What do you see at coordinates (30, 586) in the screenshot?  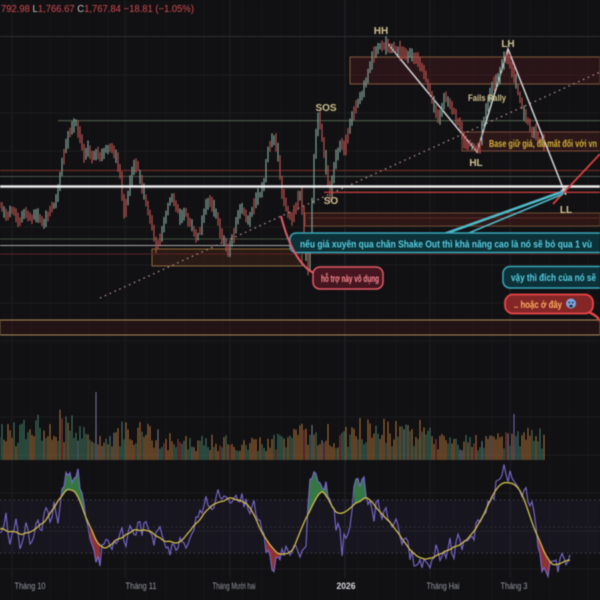 I see `svg-text: Tháng 10` at bounding box center [30, 586].